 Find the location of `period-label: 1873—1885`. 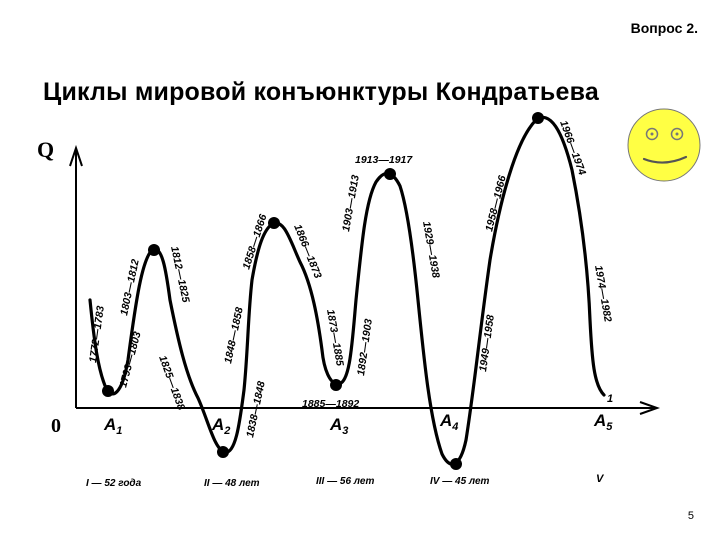

period-label: 1873—1885 is located at coordinates (335, 337).